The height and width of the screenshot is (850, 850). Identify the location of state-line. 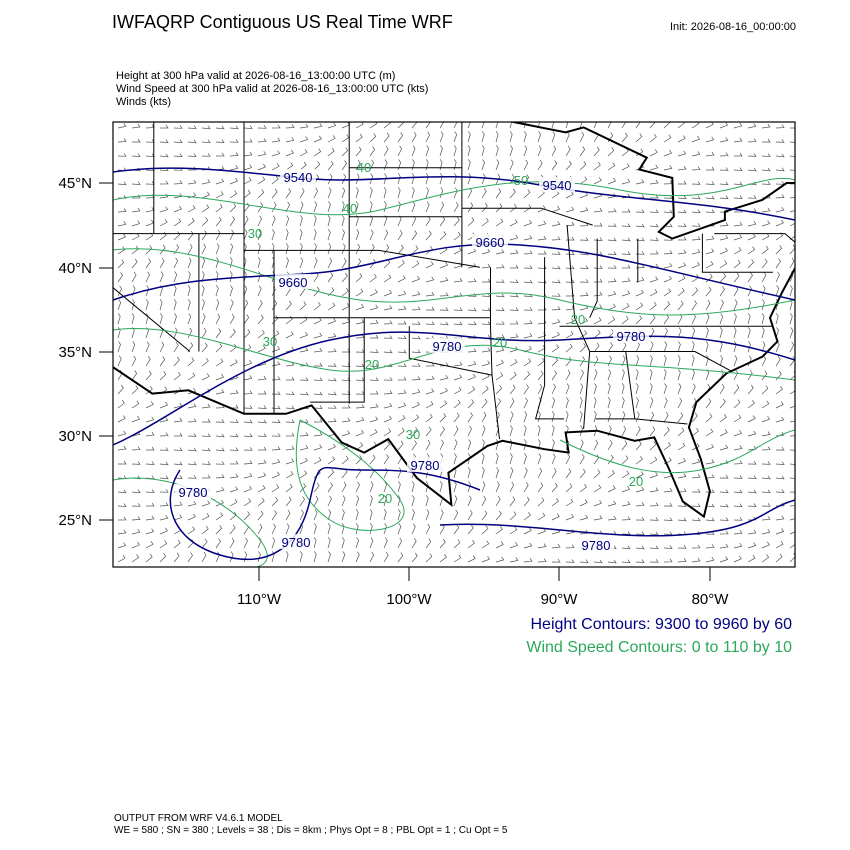
(549, 338).